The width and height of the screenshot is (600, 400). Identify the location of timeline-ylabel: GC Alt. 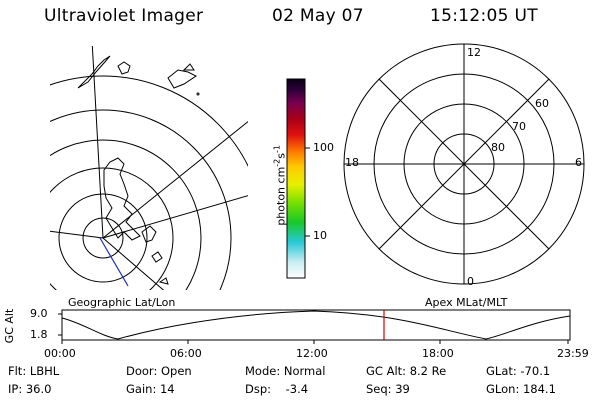
(9, 326).